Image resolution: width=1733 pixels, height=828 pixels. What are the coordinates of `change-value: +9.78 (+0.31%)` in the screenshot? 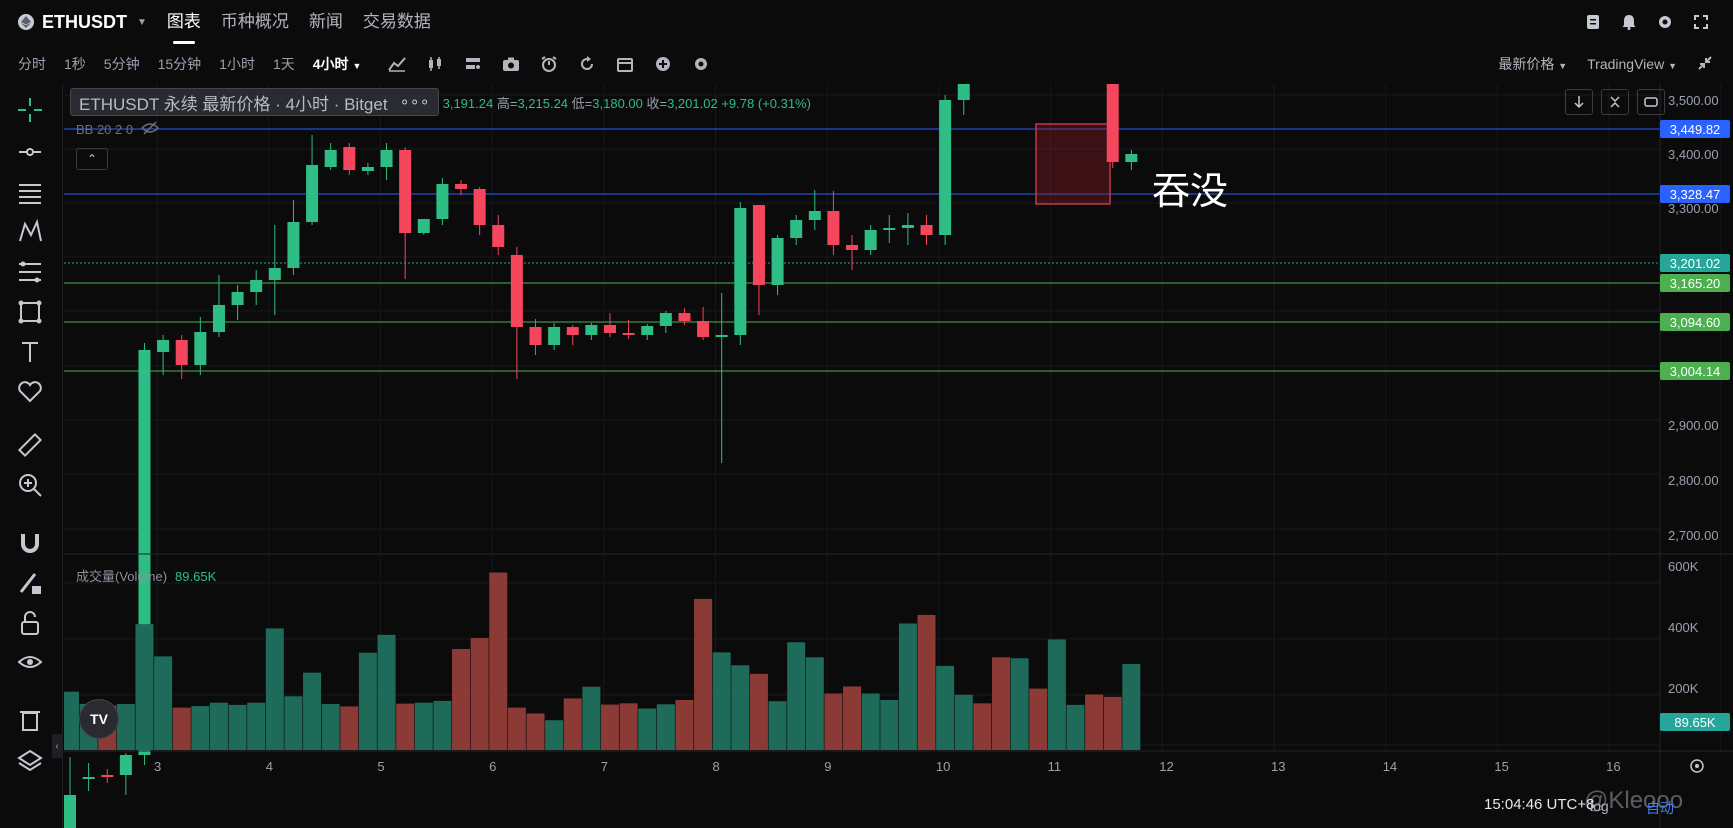 It's located at (766, 103).